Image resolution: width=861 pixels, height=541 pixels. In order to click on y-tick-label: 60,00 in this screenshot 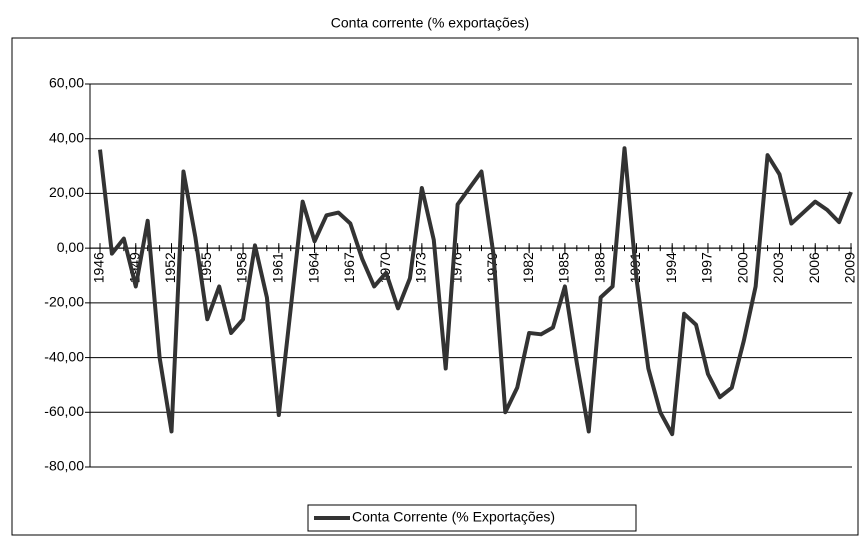, I will do `click(66, 83)`.